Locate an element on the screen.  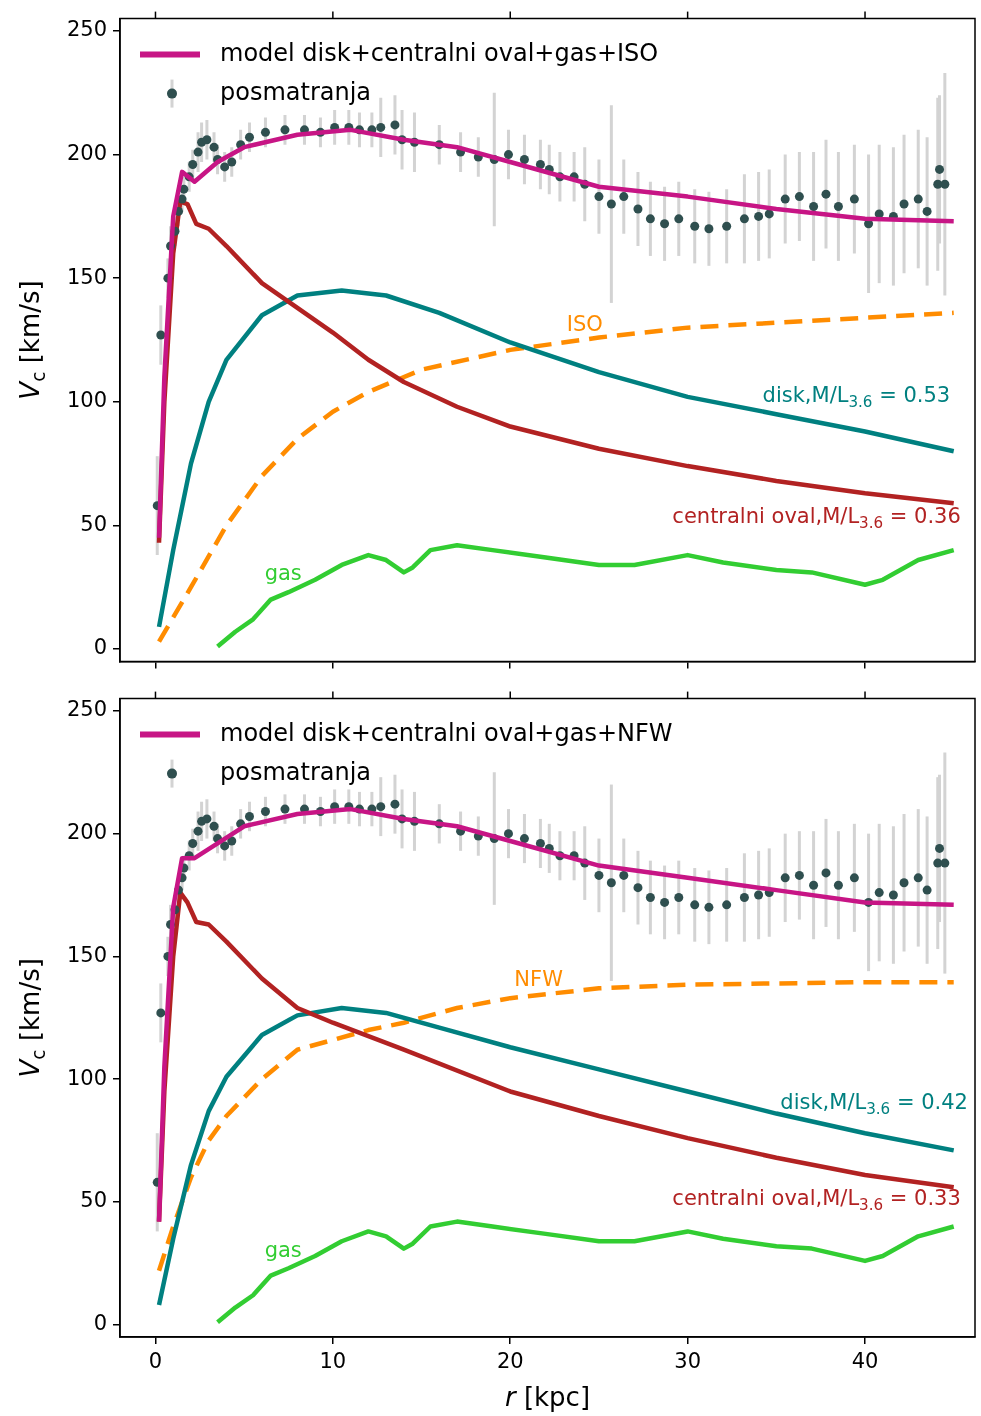
legend-label: model disk+centralni oval+gas+NFW is located at coordinates (446, 732).